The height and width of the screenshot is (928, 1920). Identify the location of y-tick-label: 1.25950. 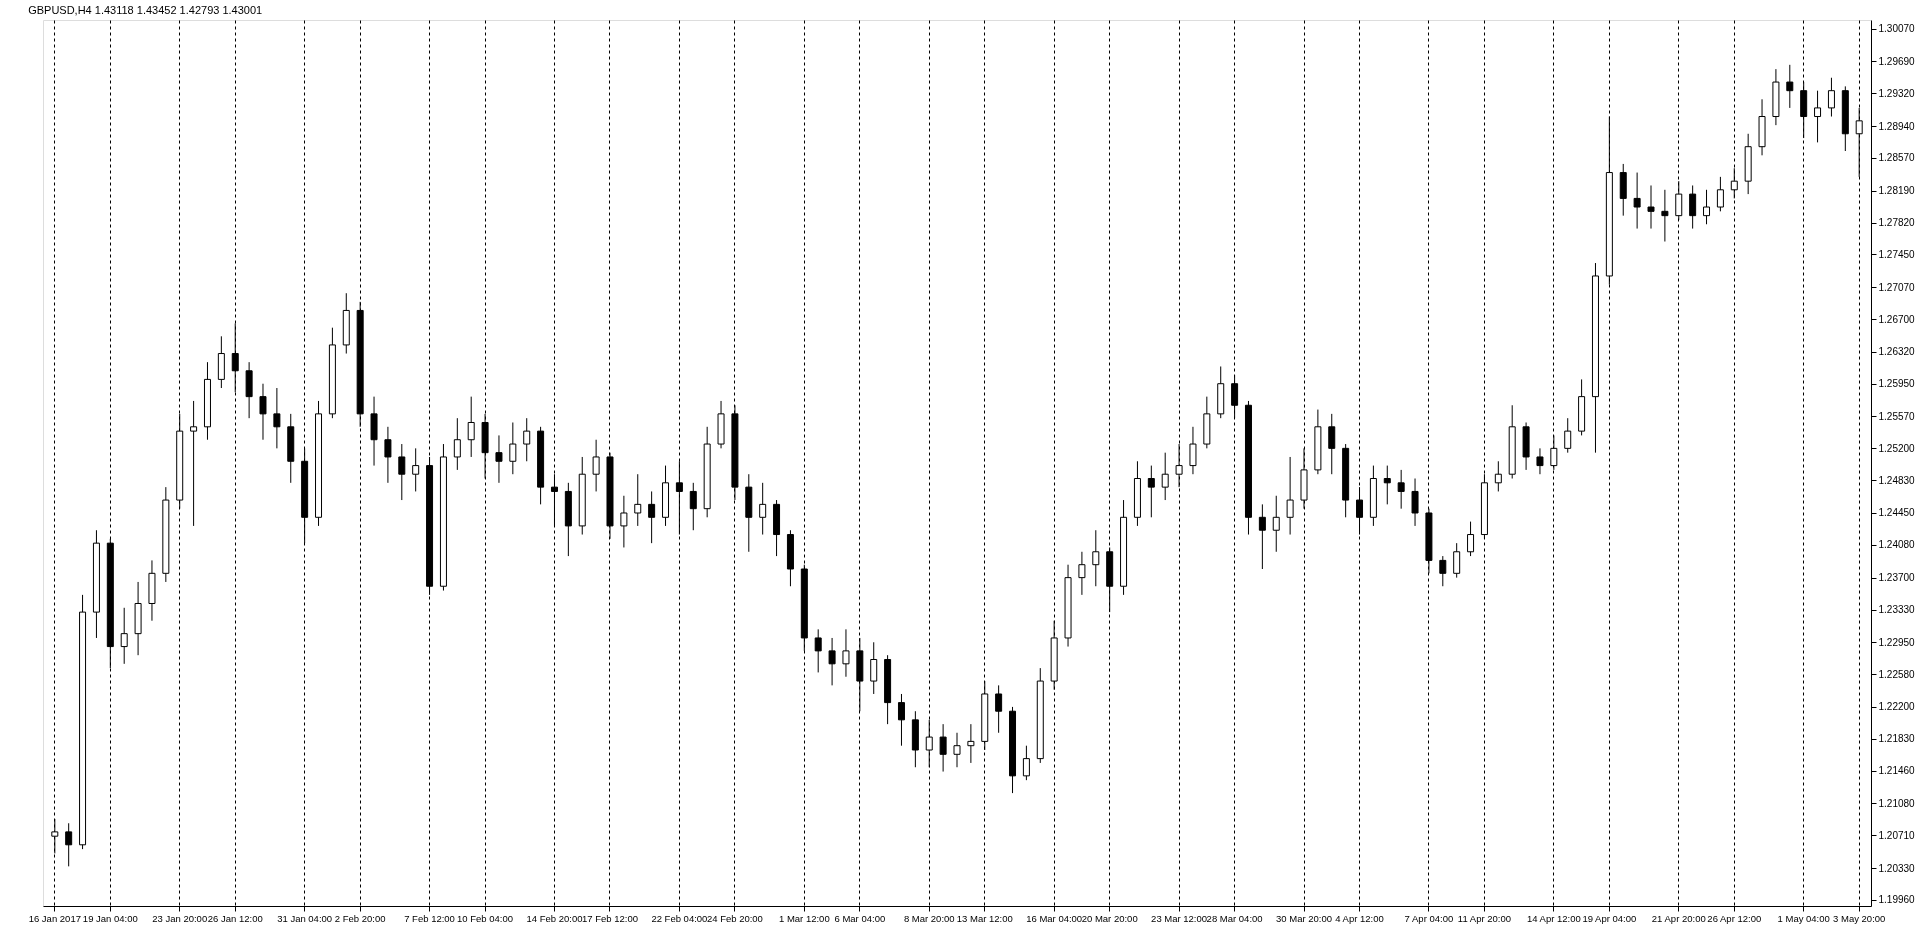
(1897, 384).